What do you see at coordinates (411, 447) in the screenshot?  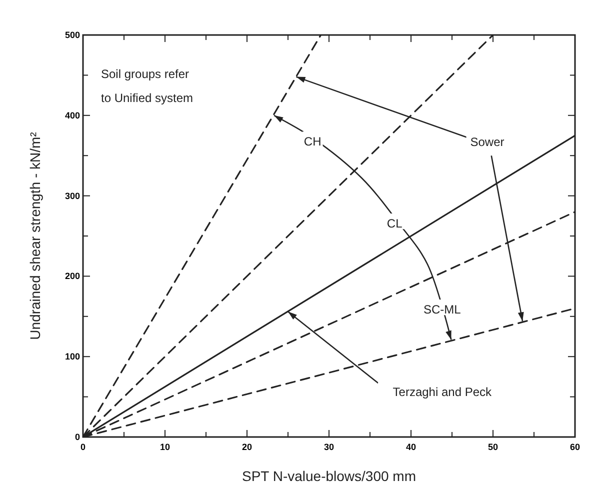 I see `x-tick-label: 40` at bounding box center [411, 447].